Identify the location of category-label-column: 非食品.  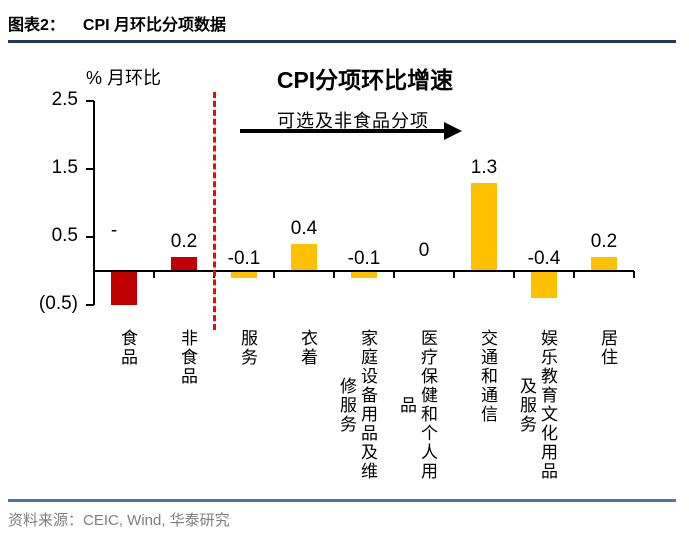
(187, 357).